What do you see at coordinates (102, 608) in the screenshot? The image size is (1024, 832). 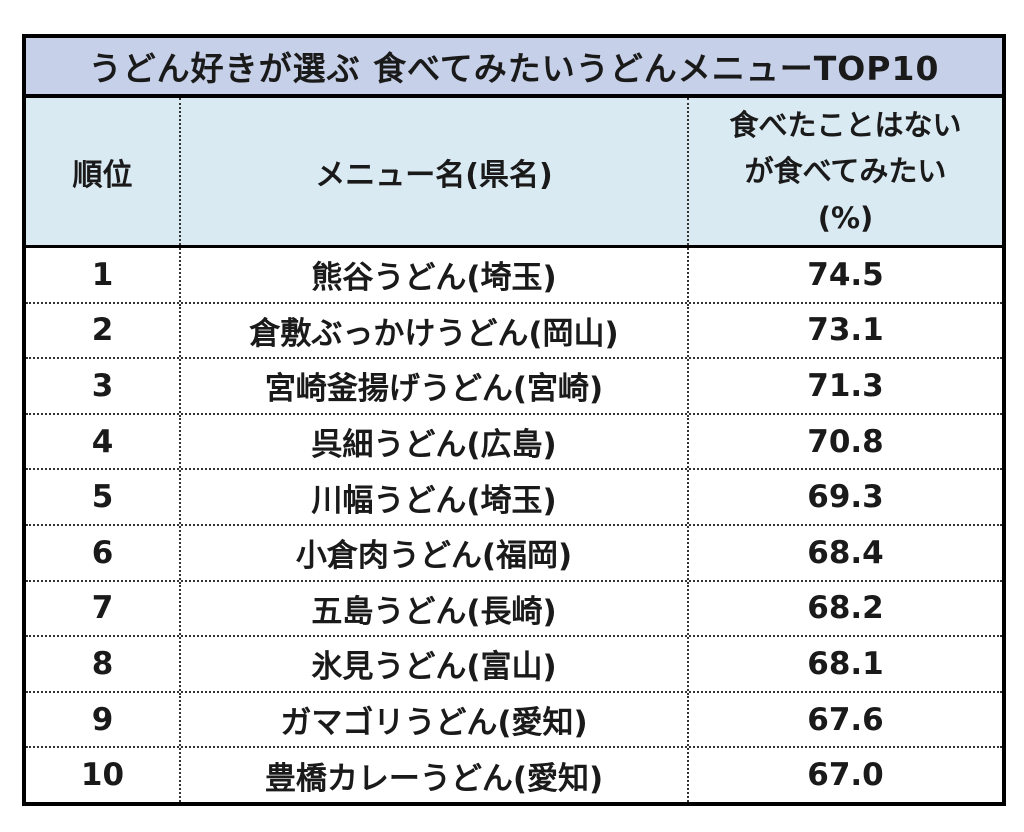 I see `rank-cell: 7` at bounding box center [102, 608].